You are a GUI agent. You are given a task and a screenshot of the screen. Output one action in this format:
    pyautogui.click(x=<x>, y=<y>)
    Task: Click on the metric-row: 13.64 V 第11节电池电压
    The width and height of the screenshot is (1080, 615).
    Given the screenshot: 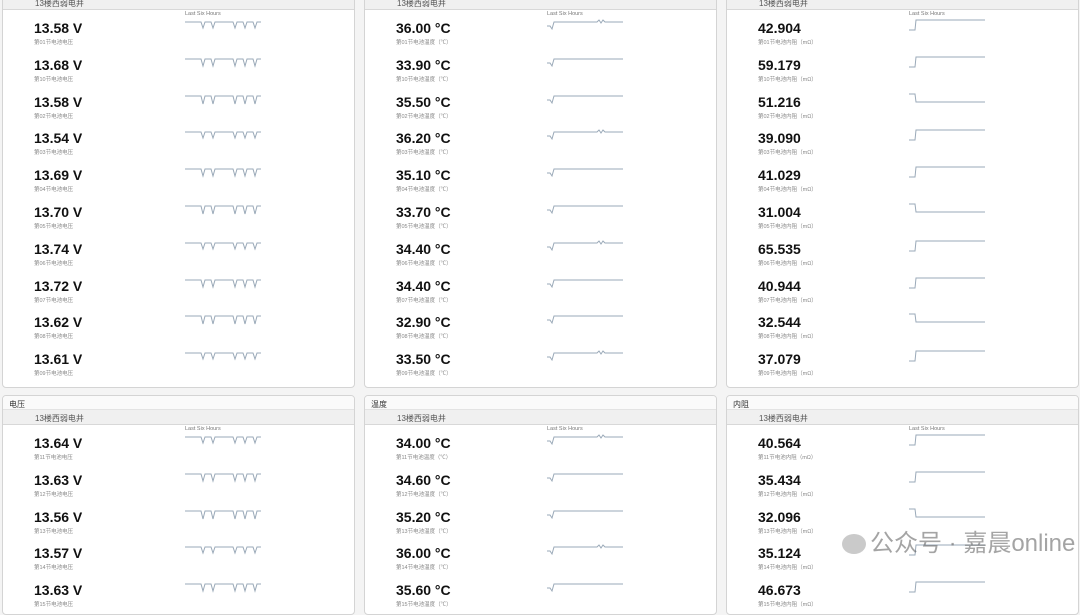 What is the action you would take?
    pyautogui.click(x=178, y=447)
    